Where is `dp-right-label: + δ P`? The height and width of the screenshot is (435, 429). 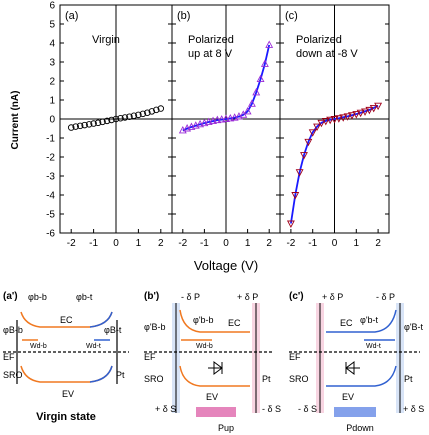 dp-right-label: + δ P is located at coordinates (247, 297).